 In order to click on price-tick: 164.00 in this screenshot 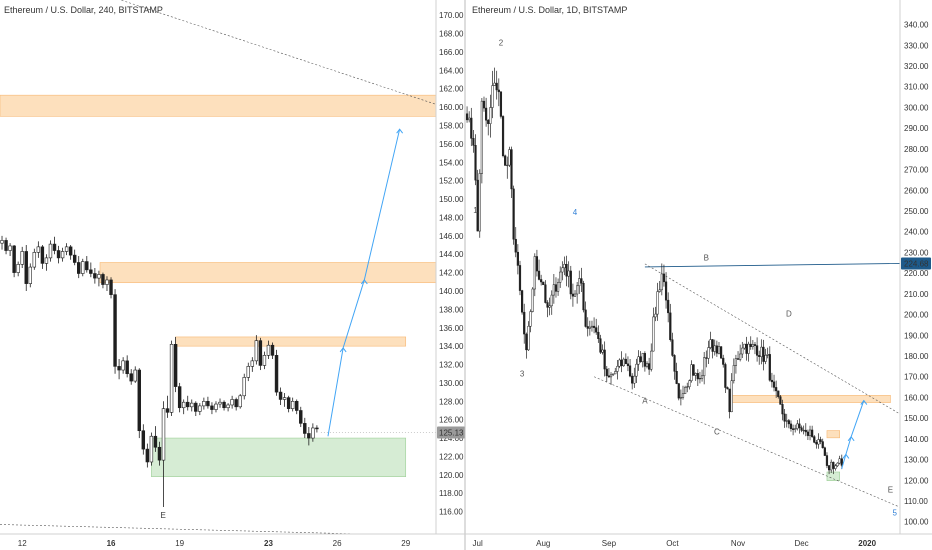, I will do `click(451, 70)`.